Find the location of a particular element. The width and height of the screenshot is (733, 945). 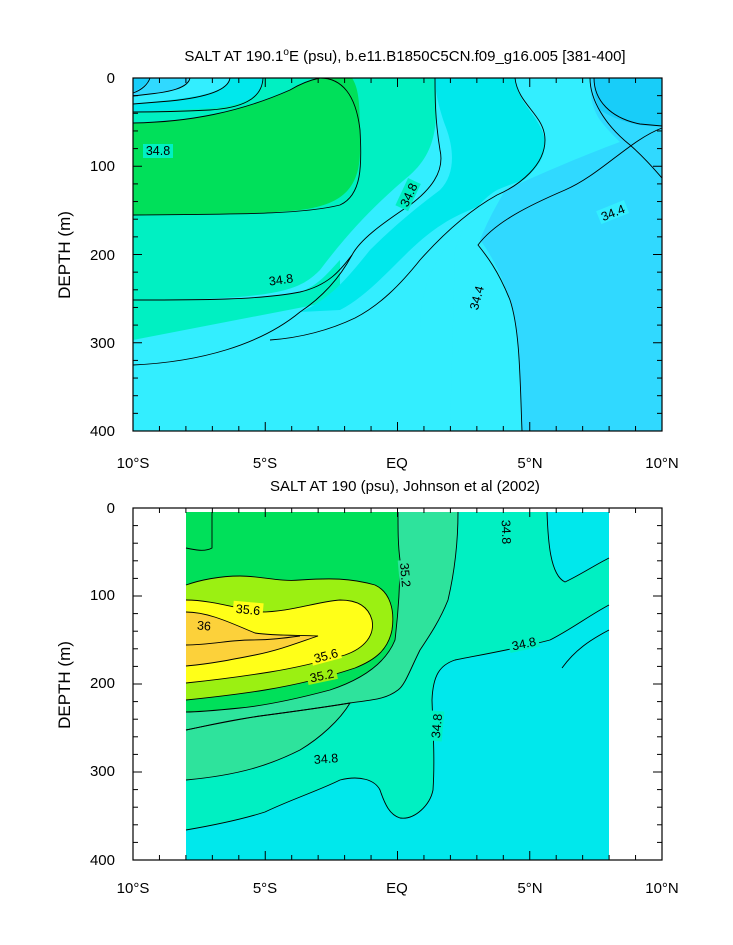

p1-ytick-400: 400 is located at coordinates (102, 431).